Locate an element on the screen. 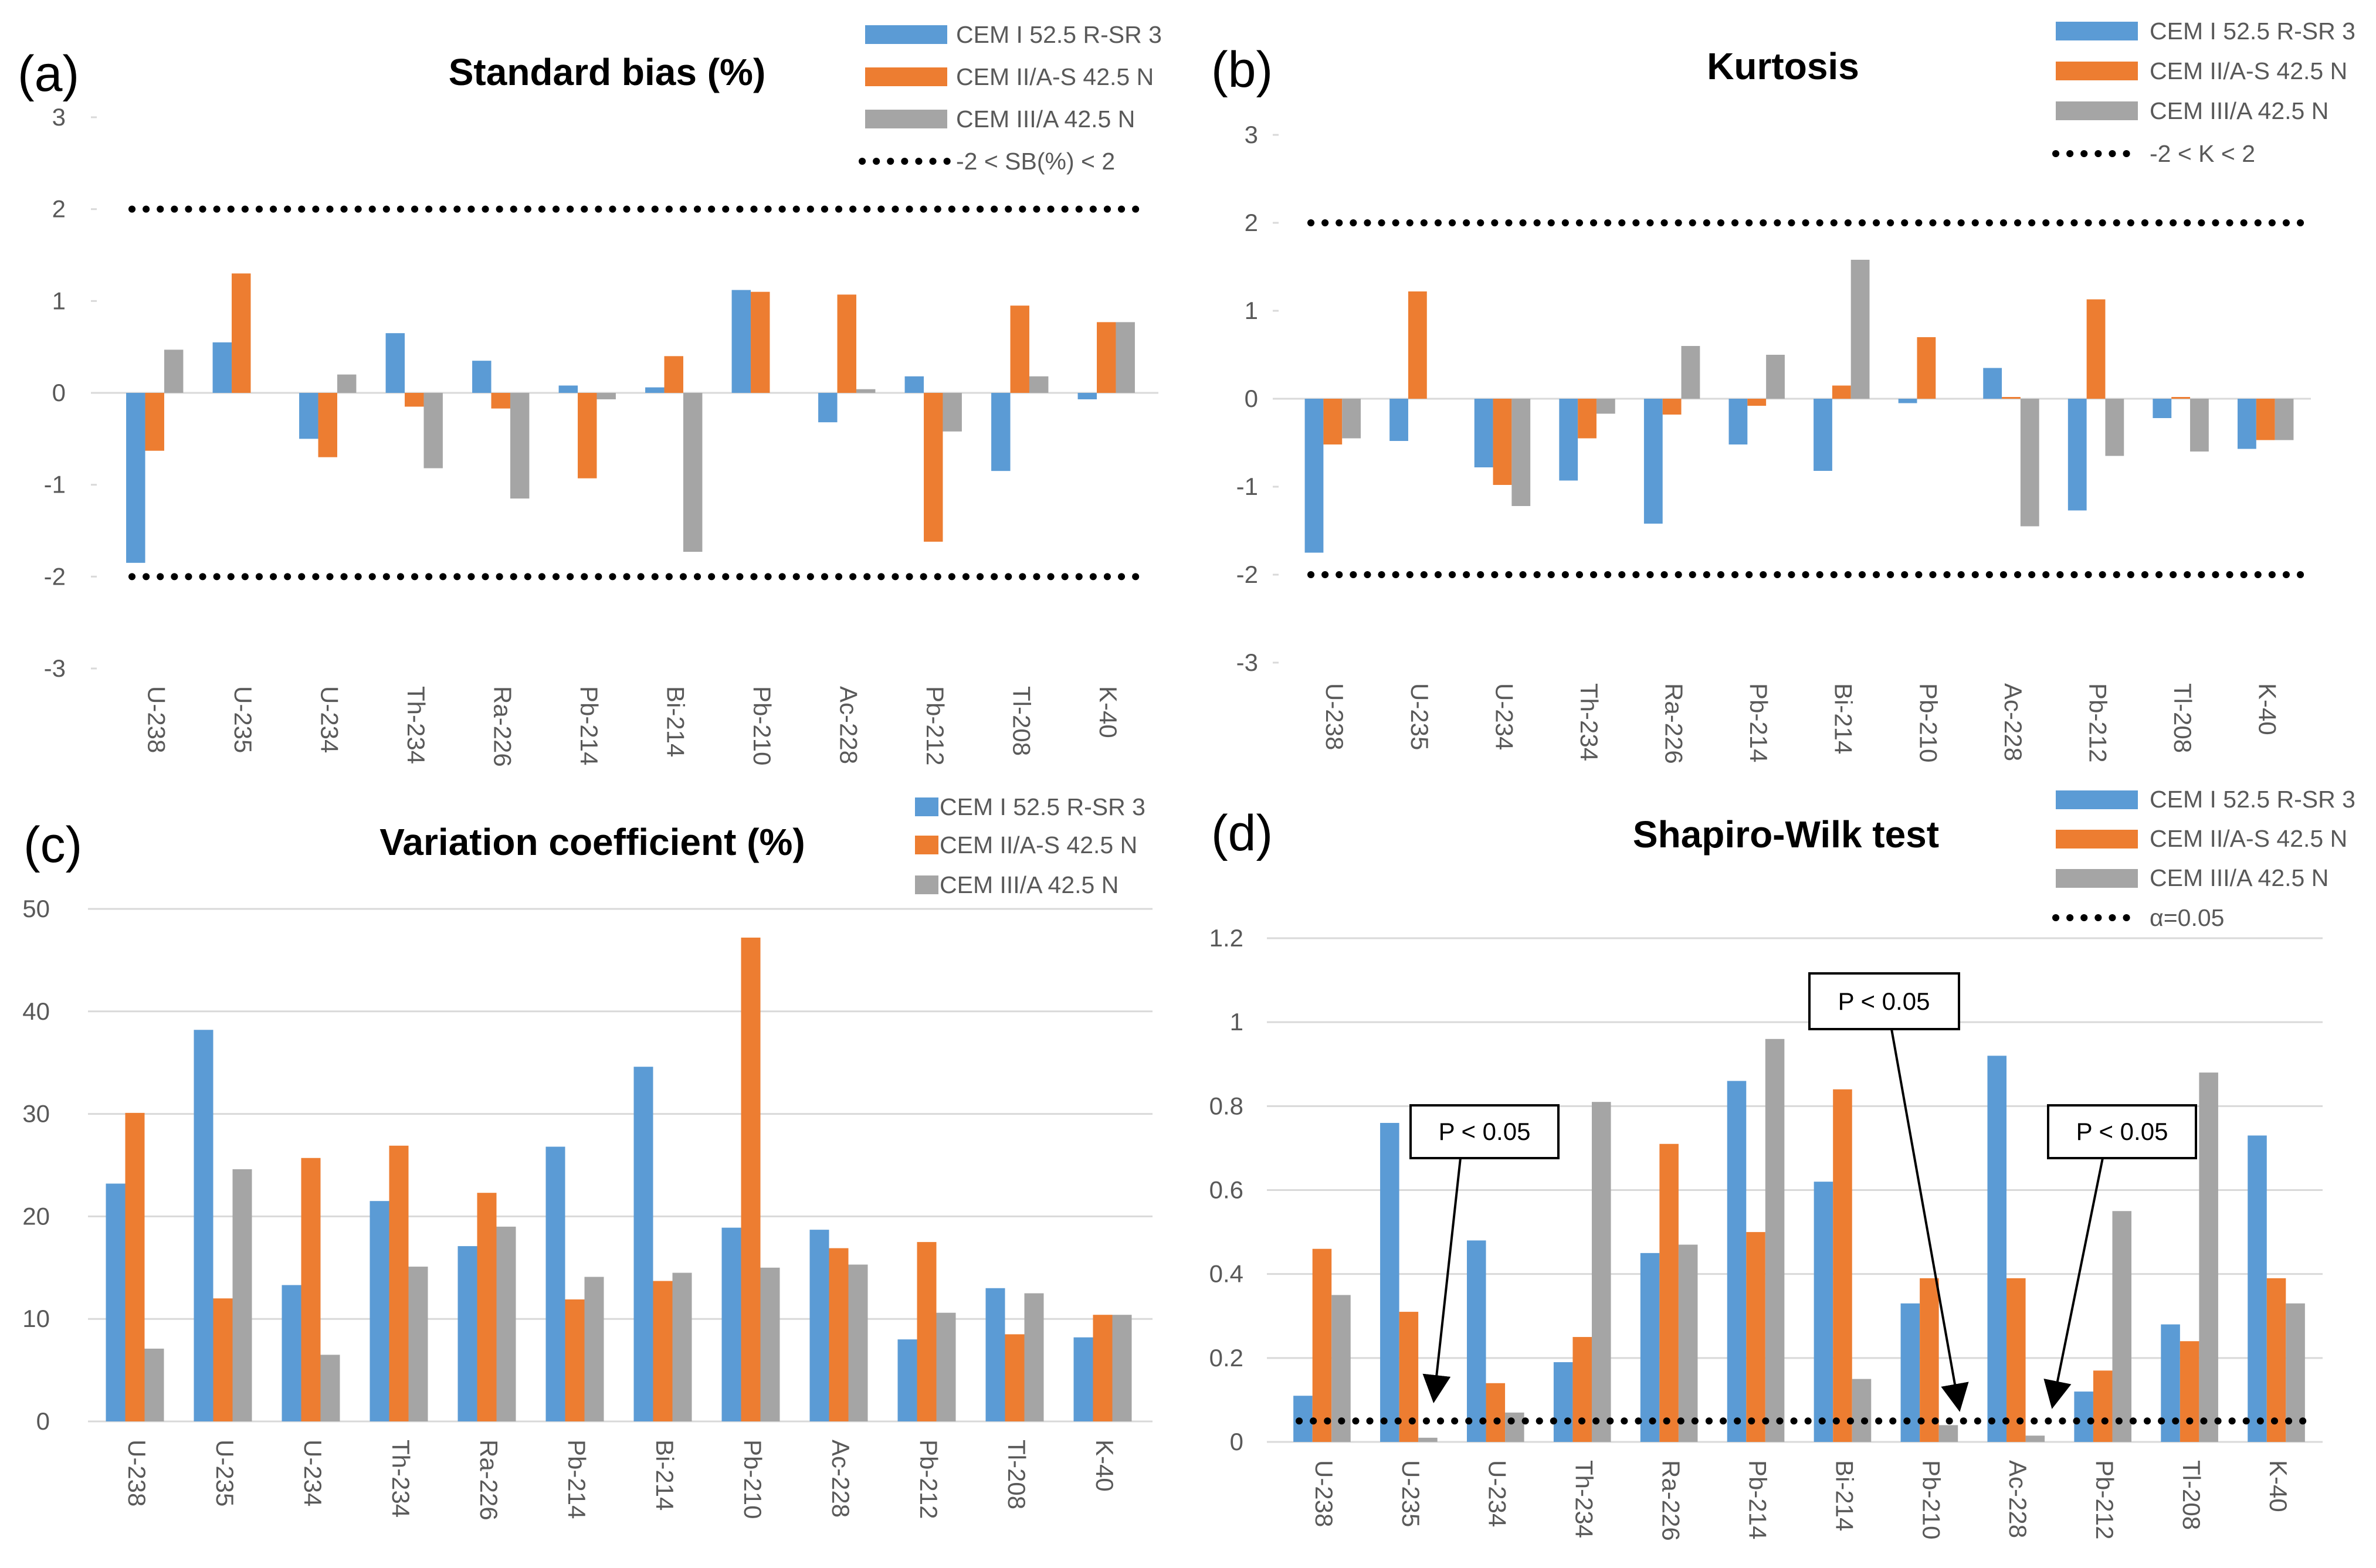 This screenshot has height=1568, width=2376. panel-c-bar-Pb-210-s1 is located at coordinates (751, 1179).